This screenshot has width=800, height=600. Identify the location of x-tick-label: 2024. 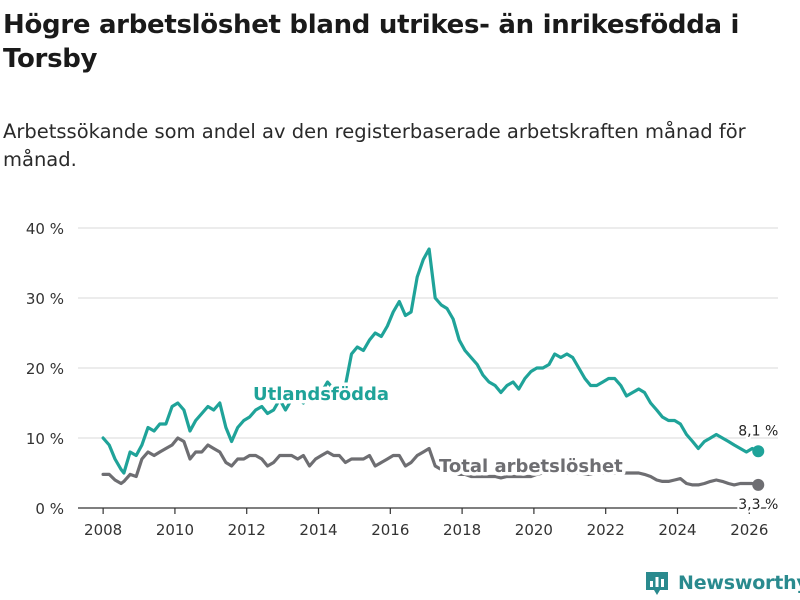
(677, 530).